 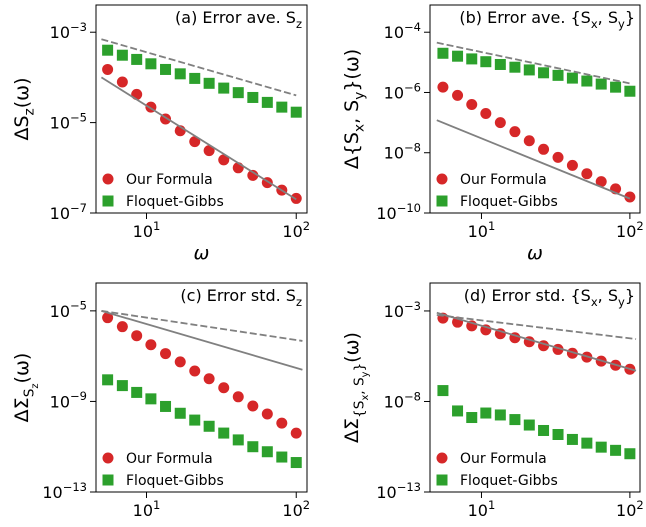 I want to click on y-axis-label: ΔSz(ω), so click(x=24, y=109).